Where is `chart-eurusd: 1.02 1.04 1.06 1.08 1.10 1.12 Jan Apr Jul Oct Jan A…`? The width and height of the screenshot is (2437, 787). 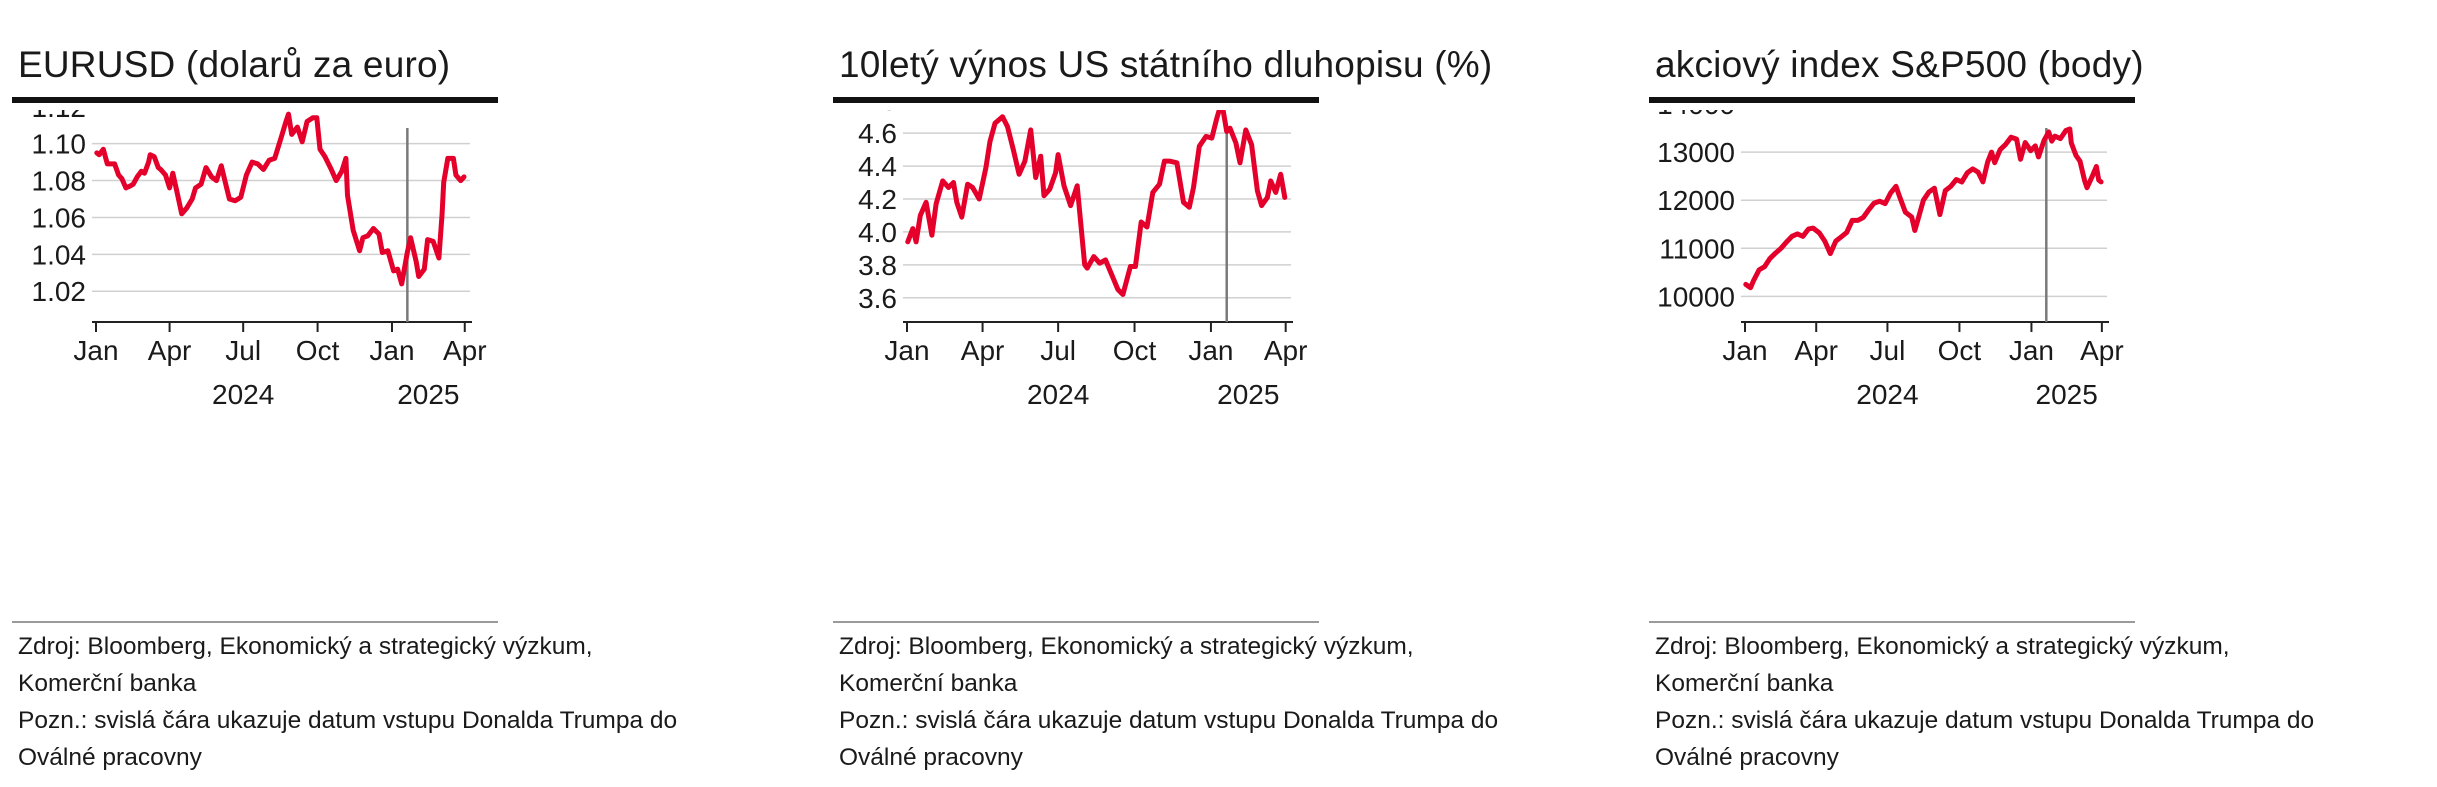
chart-eurusd: 1.02 1.04 1.06 1.08 1.10 1.12 Jan Apr Jul Oct Jan A… is located at coordinates (259, 260).